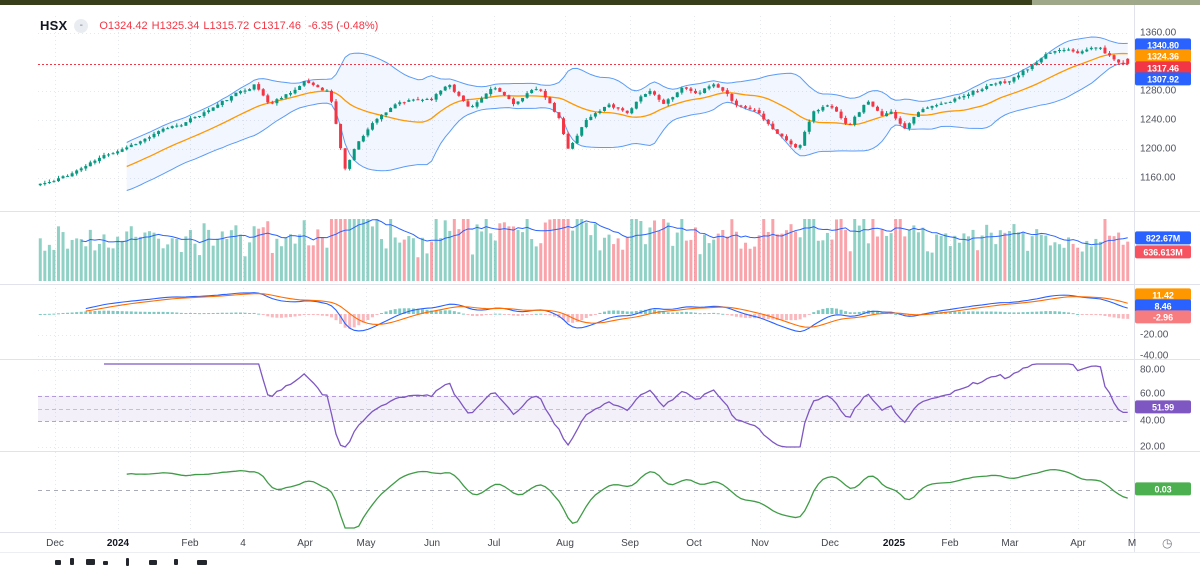 Image resolution: width=1200 pixels, height=569 pixels. What do you see at coordinates (1116, 2) in the screenshot?
I see `top-edge-bar-right` at bounding box center [1116, 2].